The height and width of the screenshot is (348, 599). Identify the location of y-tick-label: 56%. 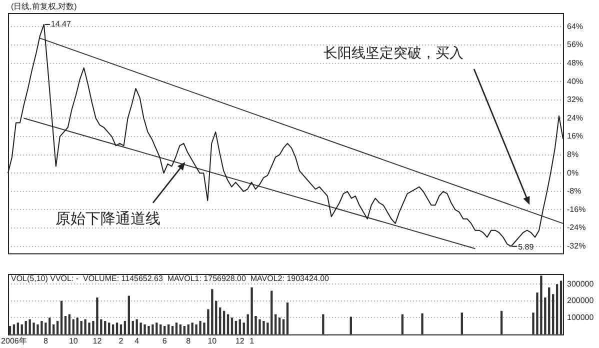
(575, 45).